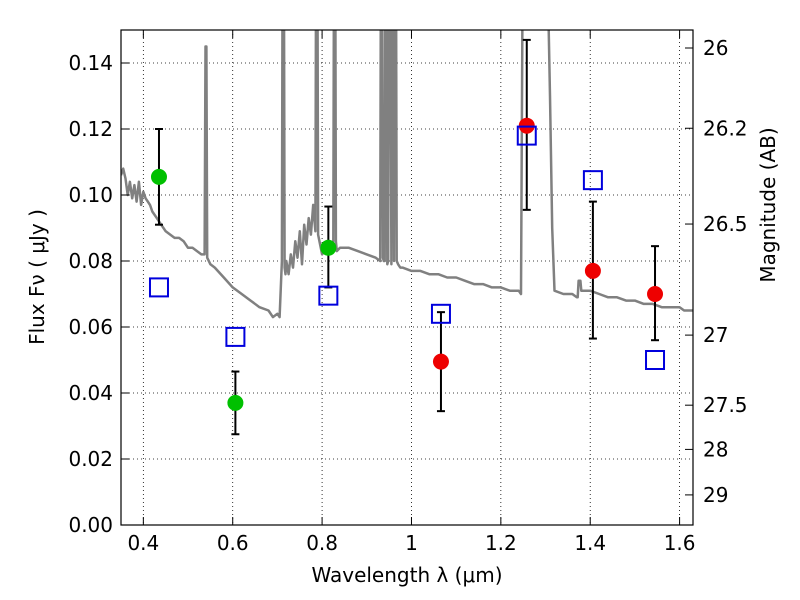 This screenshot has height=600, width=800. Describe the element at coordinates (90, 393) in the screenshot. I see `y-tick-label: 0.04` at that location.